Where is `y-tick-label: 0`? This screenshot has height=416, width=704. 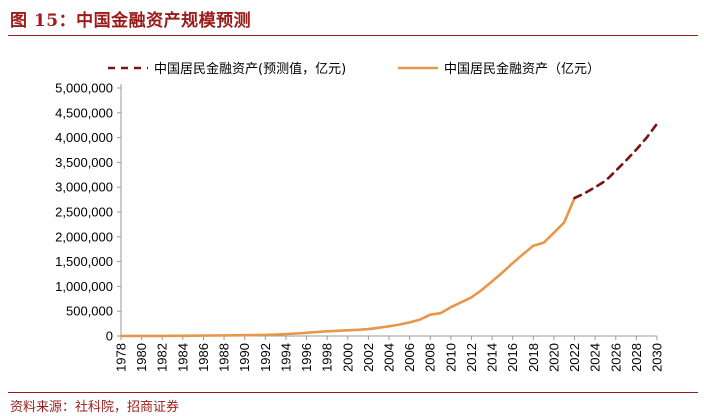
y-tick-label: 0 is located at coordinates (109, 336).